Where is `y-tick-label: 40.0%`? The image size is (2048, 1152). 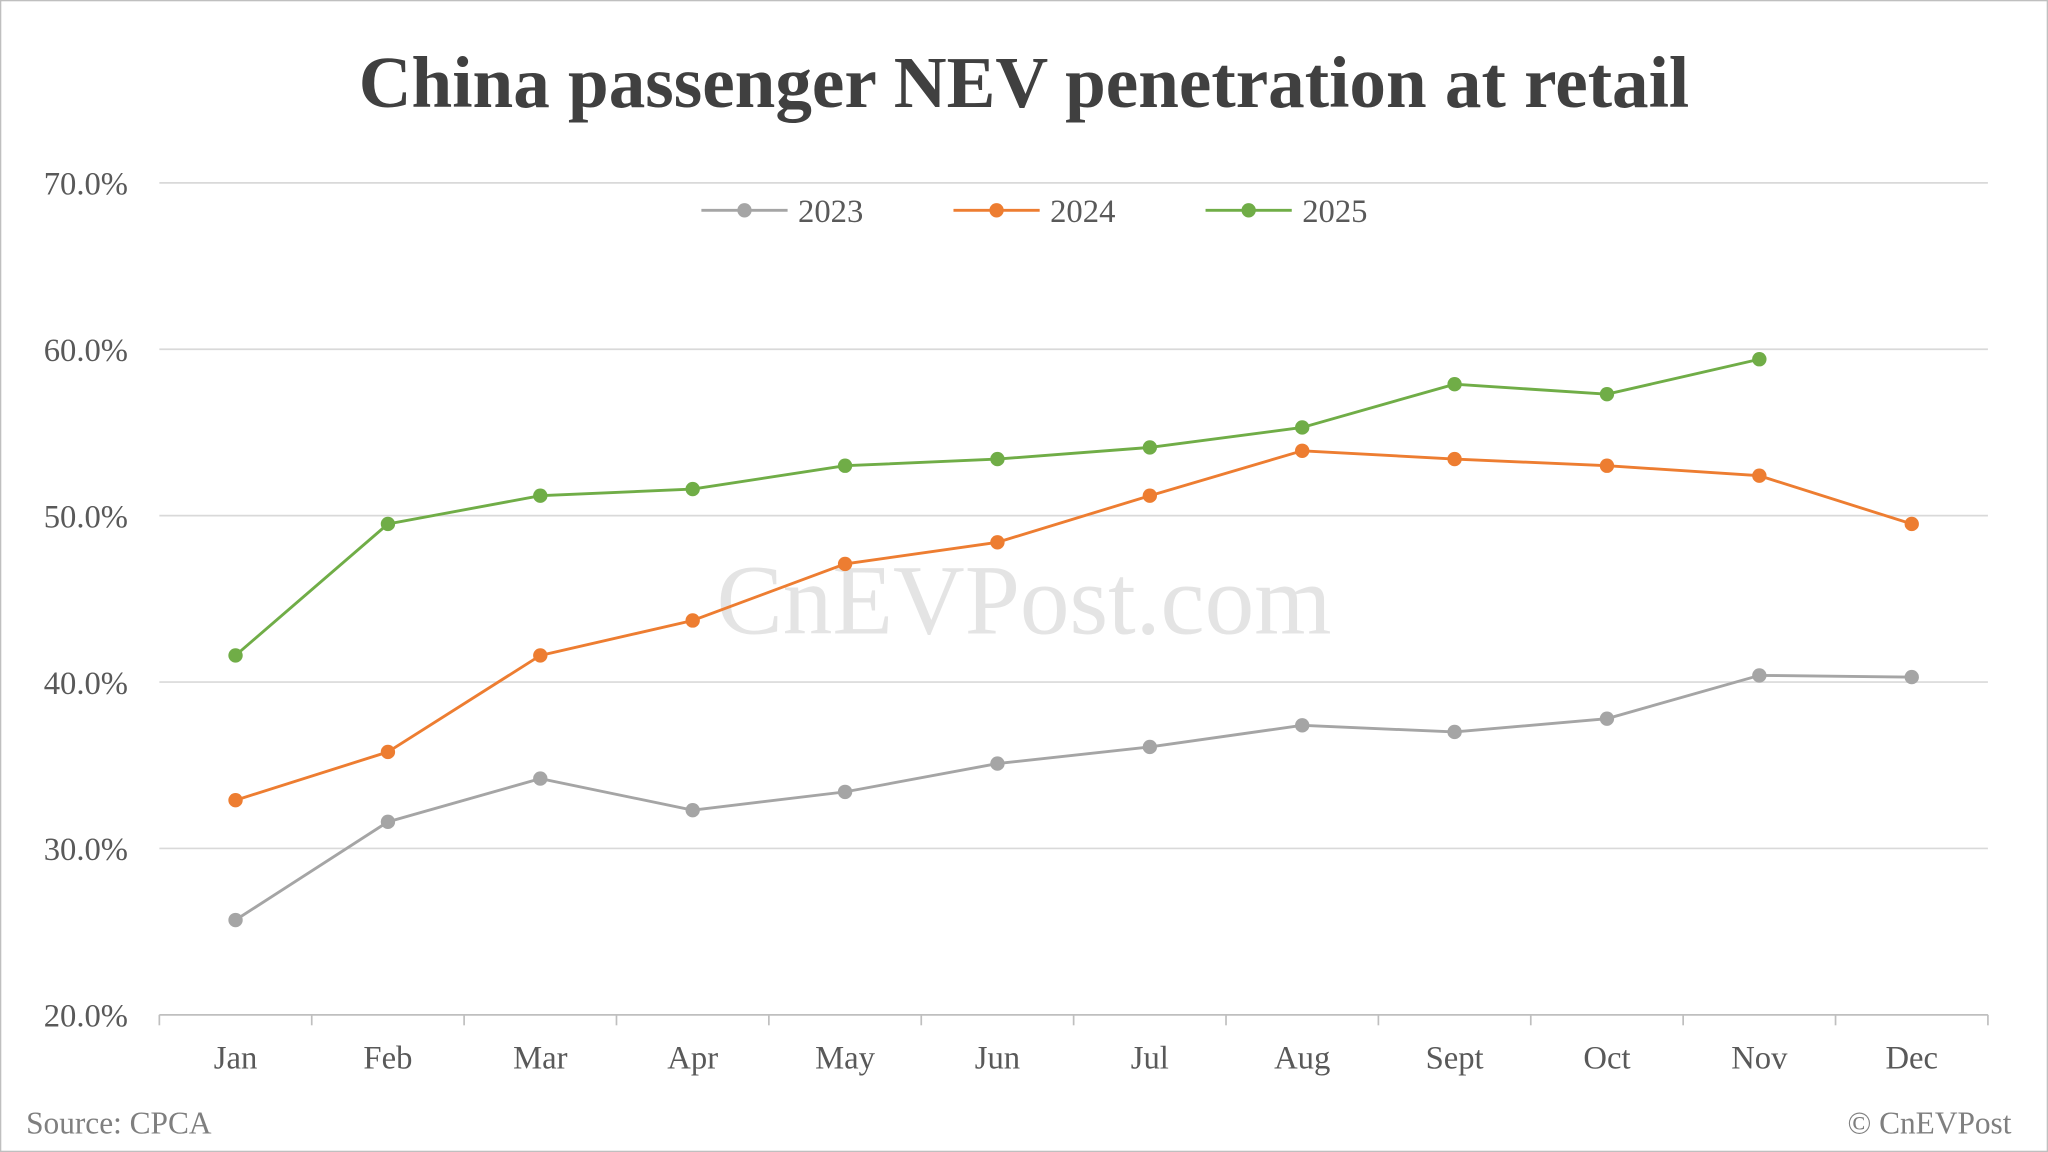 y-tick-label: 40.0% is located at coordinates (86, 684).